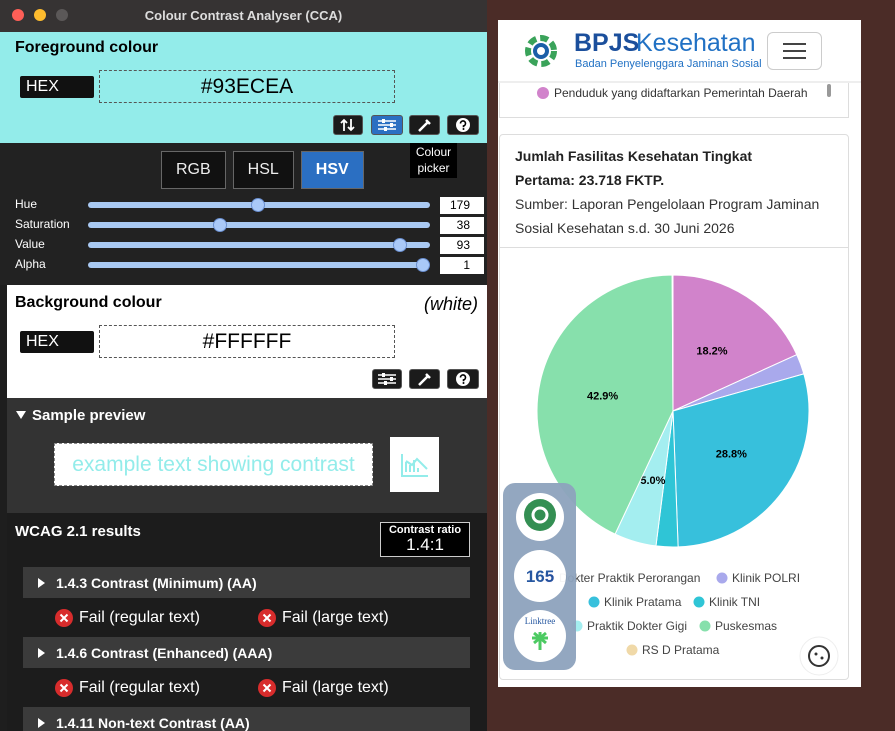  I want to click on slice-label: 28.8%, so click(731, 454).